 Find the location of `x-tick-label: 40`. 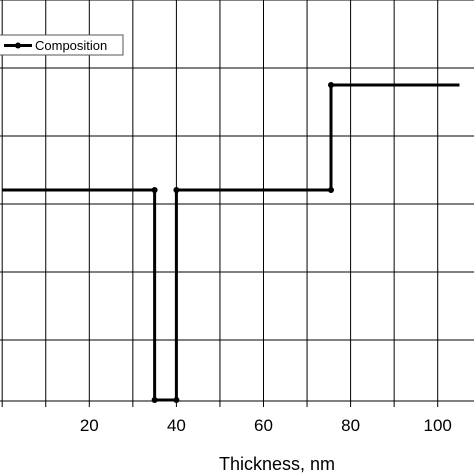

x-tick-label: 40 is located at coordinates (176, 425).